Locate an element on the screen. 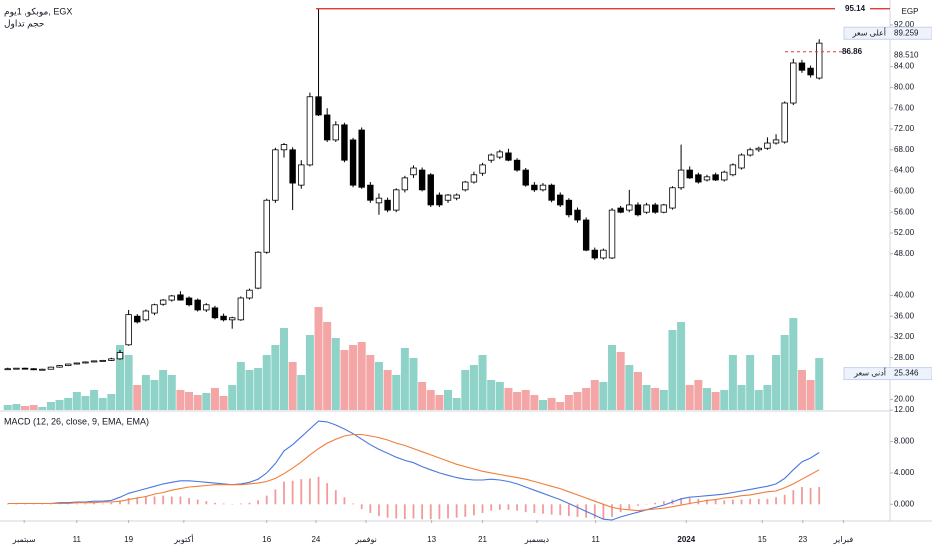 The height and width of the screenshot is (550, 932). x-tick-label: 15 is located at coordinates (762, 539).